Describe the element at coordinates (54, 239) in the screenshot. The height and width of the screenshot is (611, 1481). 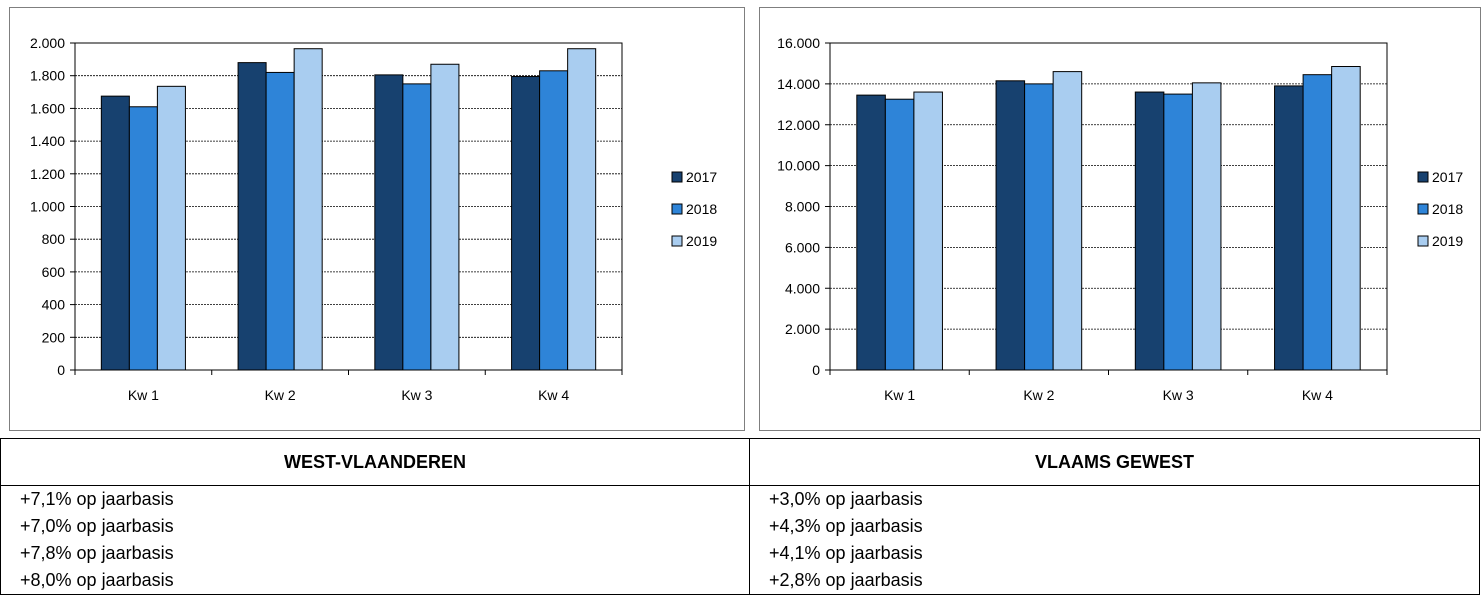
I see `y-tick-label: 800` at that location.